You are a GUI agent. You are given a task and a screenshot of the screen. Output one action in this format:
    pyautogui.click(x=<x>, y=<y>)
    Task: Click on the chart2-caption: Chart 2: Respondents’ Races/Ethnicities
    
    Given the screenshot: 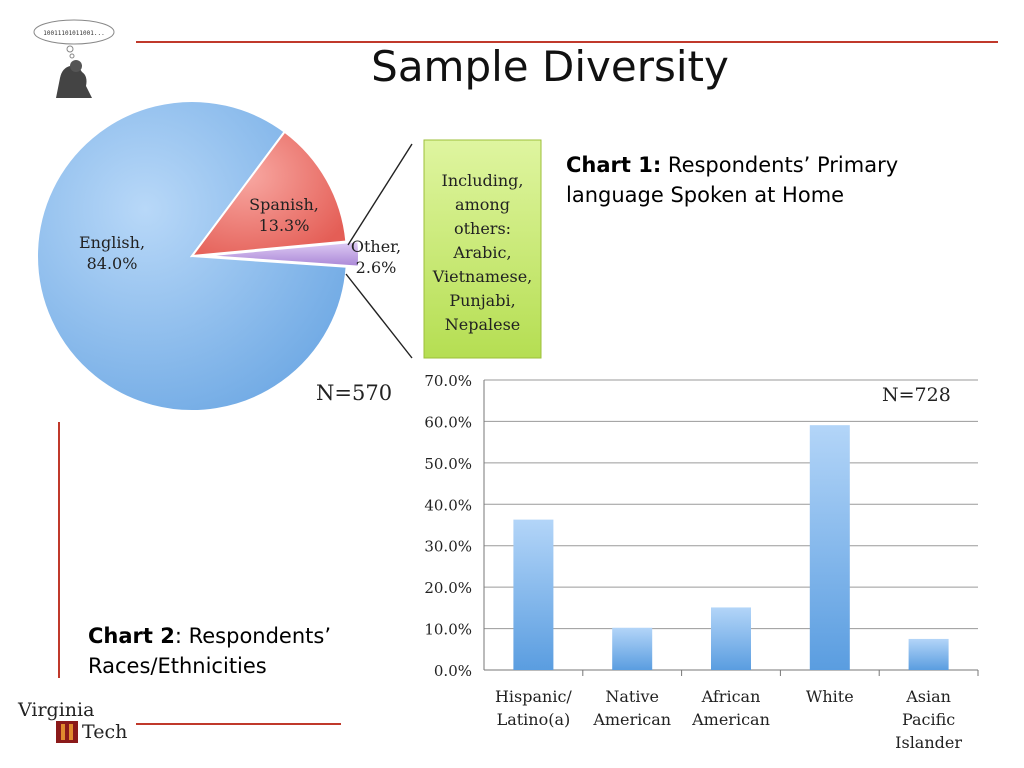 What is the action you would take?
    pyautogui.click(x=238, y=651)
    